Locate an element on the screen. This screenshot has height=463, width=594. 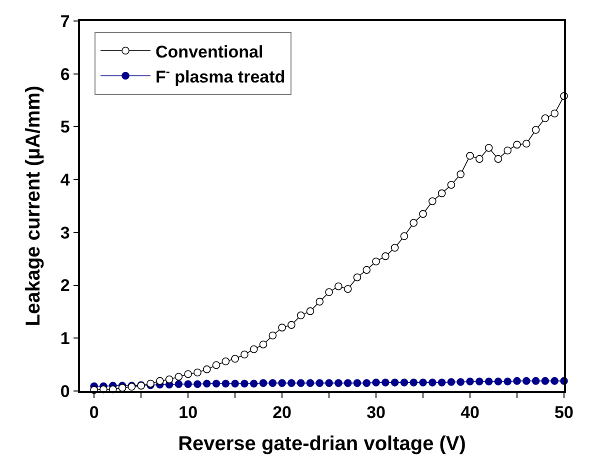
x-tick-label: 30 is located at coordinates (376, 412).